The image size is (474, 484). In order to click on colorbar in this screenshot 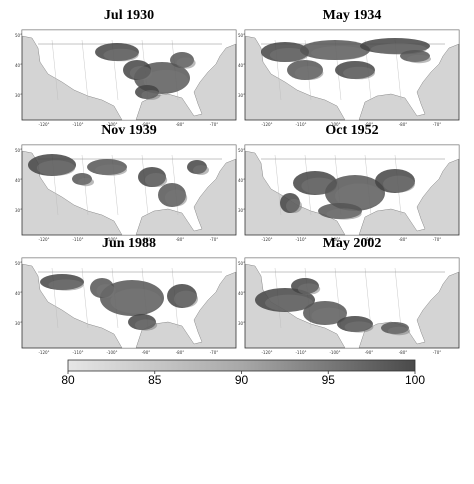, I will do `click(241, 365)`.